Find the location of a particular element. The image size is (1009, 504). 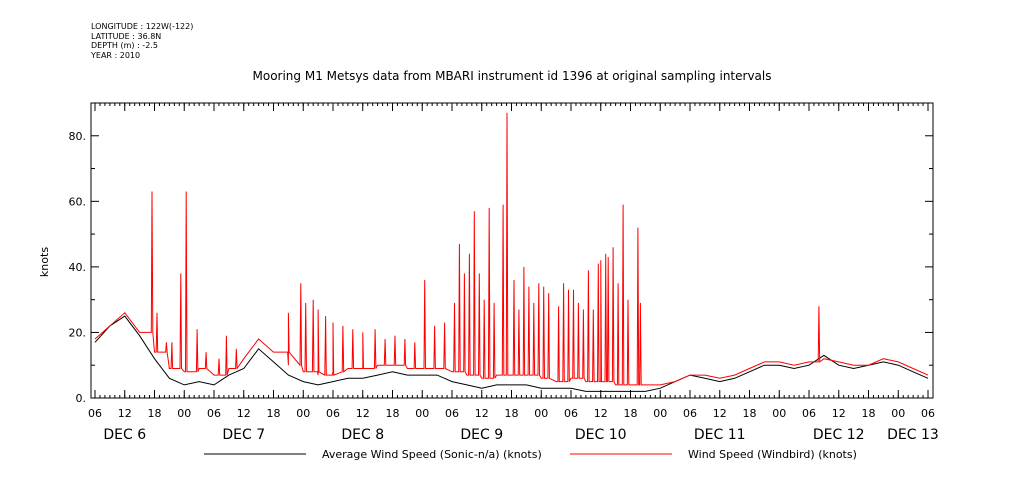

year-label: YEAR : 2010 is located at coordinates (116, 55).